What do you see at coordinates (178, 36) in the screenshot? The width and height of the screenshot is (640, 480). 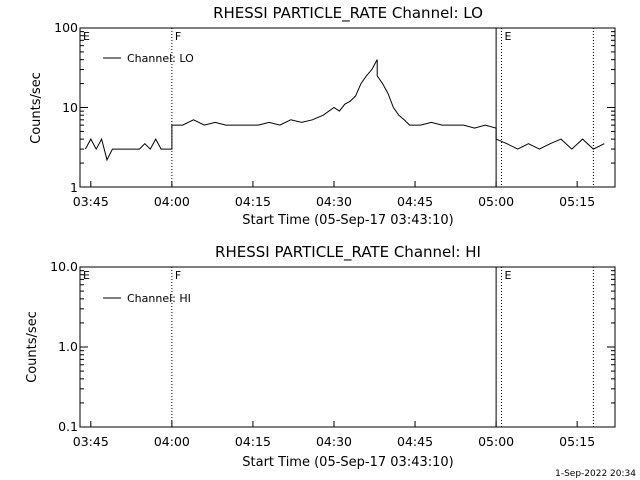 I see `lo-event-marker-label: F` at bounding box center [178, 36].